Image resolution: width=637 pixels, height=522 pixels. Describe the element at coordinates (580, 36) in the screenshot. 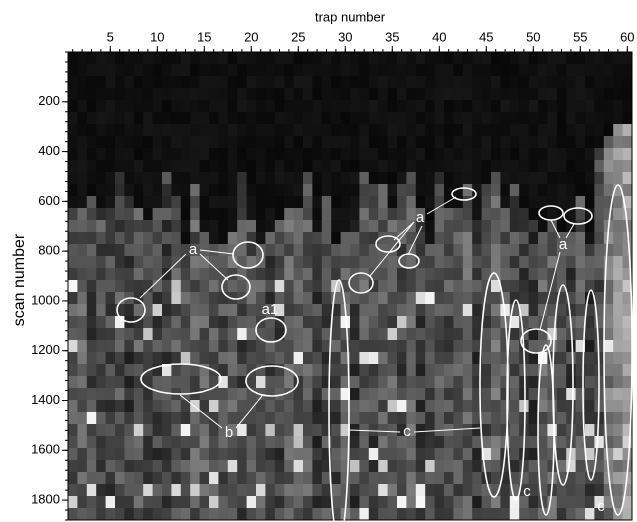

I see `x-tick-label: 55` at that location.